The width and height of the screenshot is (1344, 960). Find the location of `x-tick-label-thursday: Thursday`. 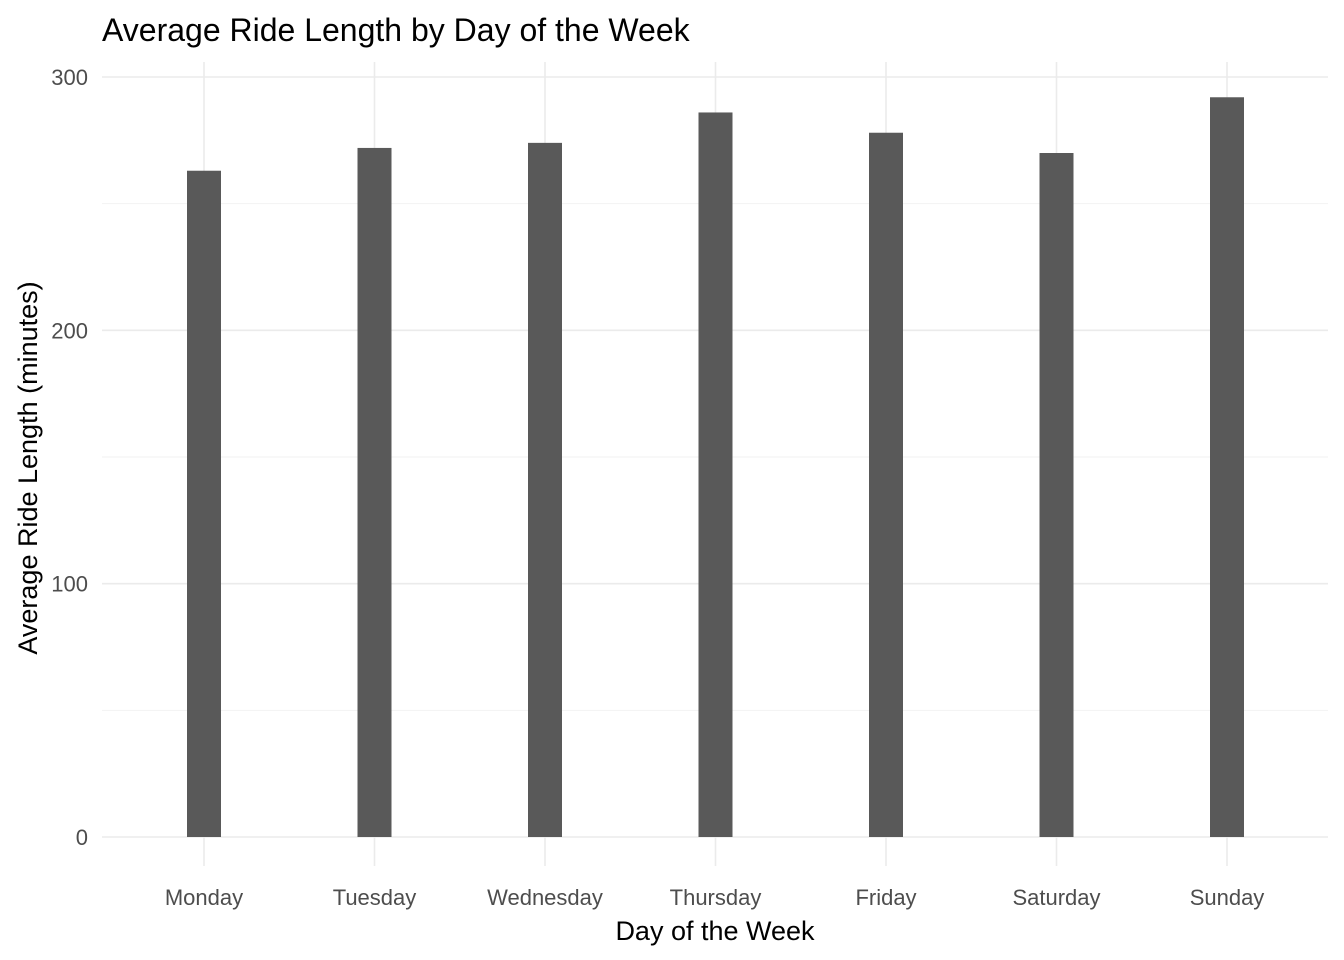

x-tick-label-thursday: Thursday is located at coordinates (716, 897).